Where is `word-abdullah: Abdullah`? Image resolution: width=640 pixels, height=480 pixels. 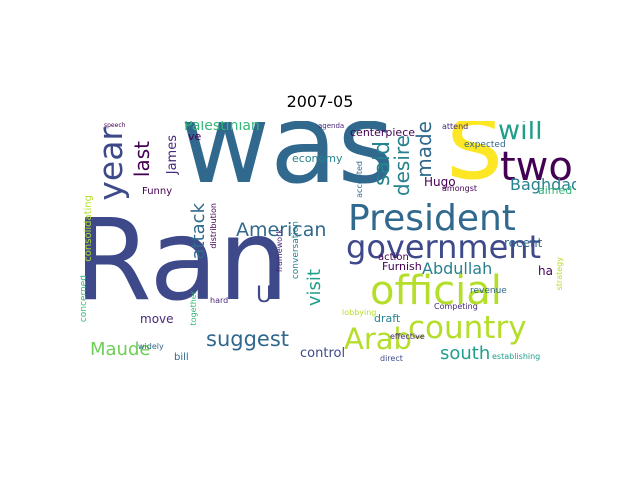
word-abdullah: Abdullah is located at coordinates (457, 268).